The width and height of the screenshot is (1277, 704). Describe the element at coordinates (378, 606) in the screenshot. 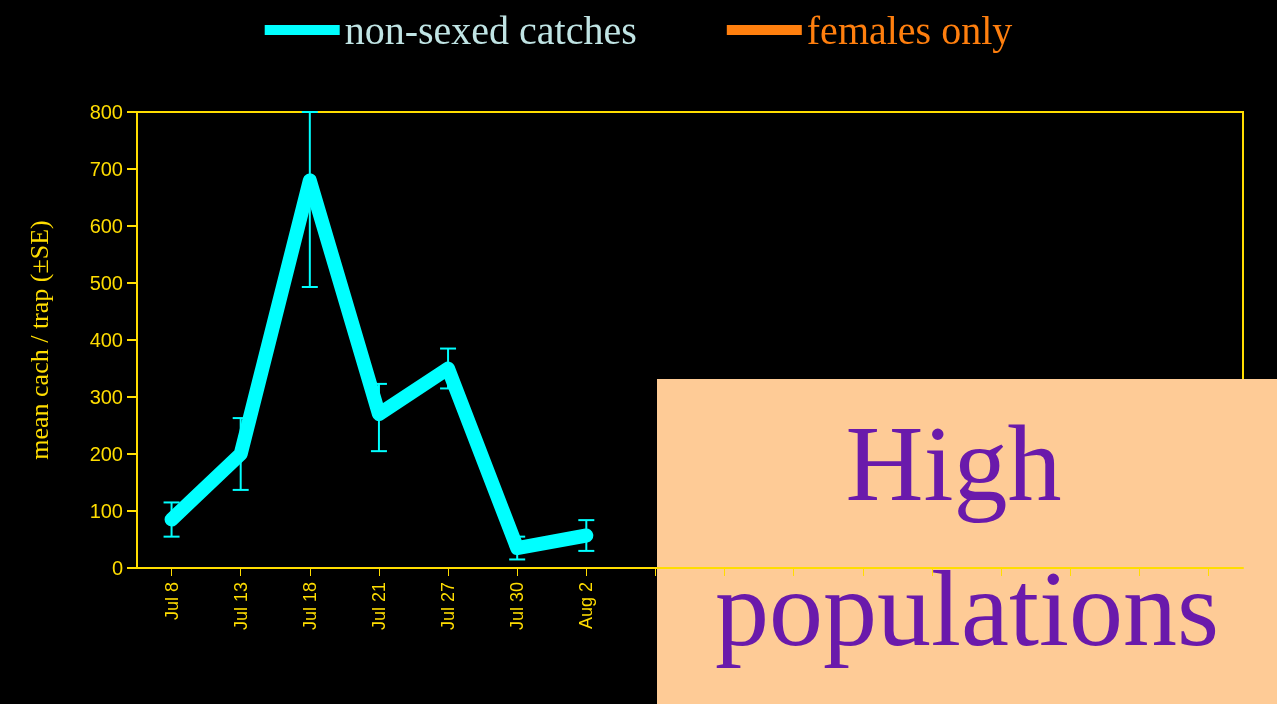

I see `x-tick-label: Jul 21` at that location.